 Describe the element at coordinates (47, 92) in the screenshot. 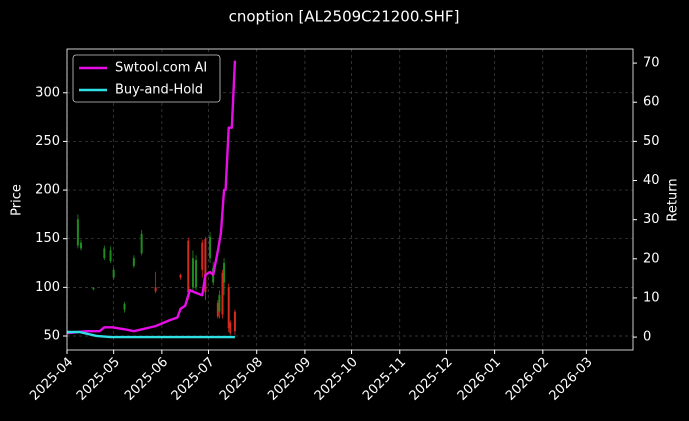

I see `y-tick-label: 300` at that location.